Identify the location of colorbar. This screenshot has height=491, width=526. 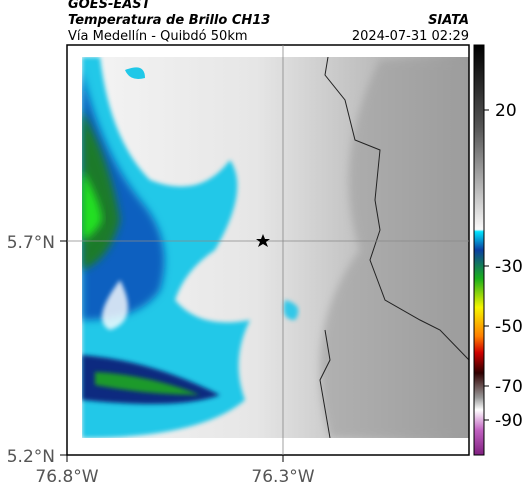
(479, 250).